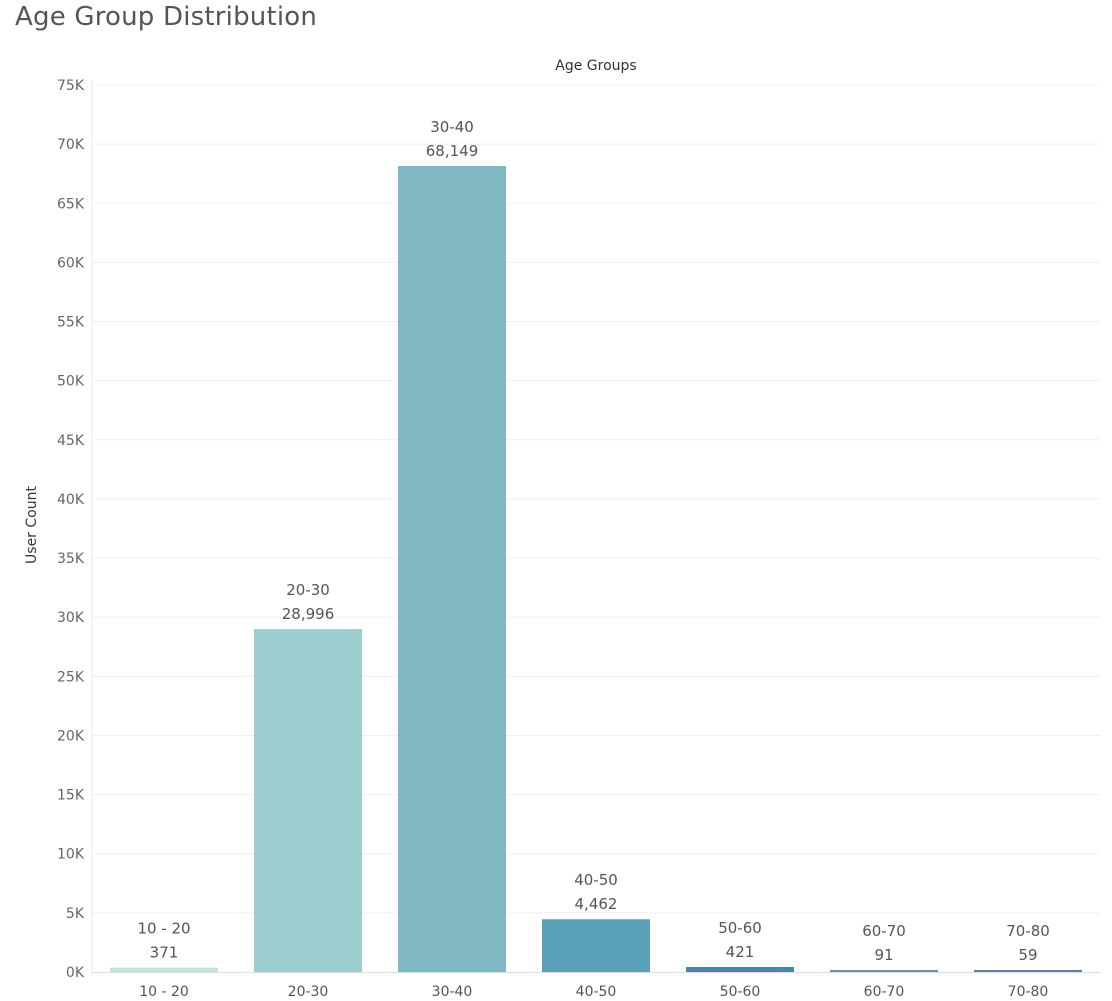 The image size is (1112, 1001). Describe the element at coordinates (163, 929) in the screenshot. I see `bar-category-label: 10 - 20` at that location.